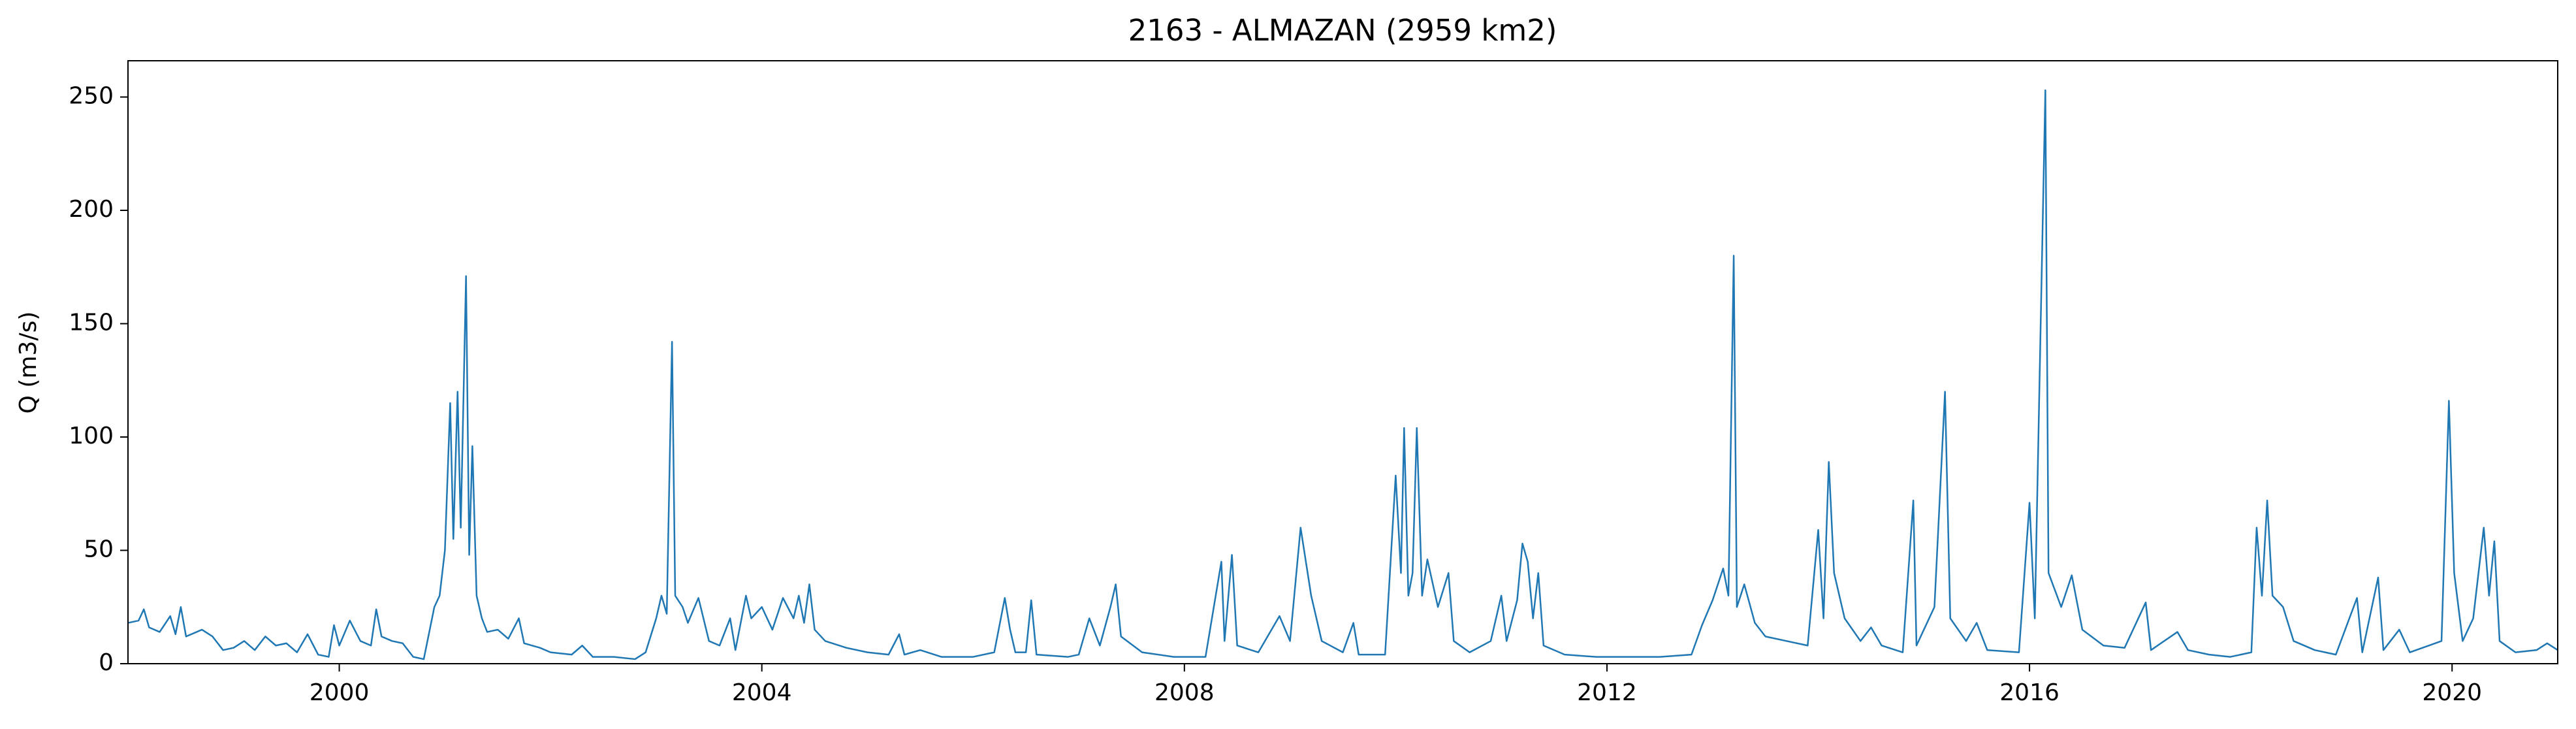 The width and height of the screenshot is (2576, 729). Describe the element at coordinates (762, 692) in the screenshot. I see `x-tick-label: 2004` at that location.